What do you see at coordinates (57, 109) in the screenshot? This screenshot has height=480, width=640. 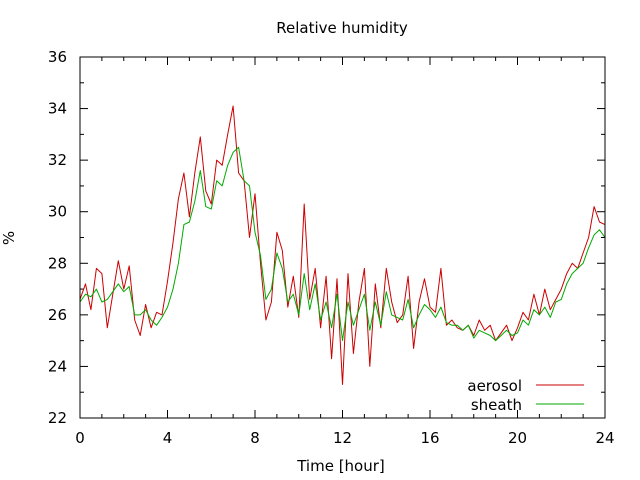 I see `y-tick-label: 34` at bounding box center [57, 109].